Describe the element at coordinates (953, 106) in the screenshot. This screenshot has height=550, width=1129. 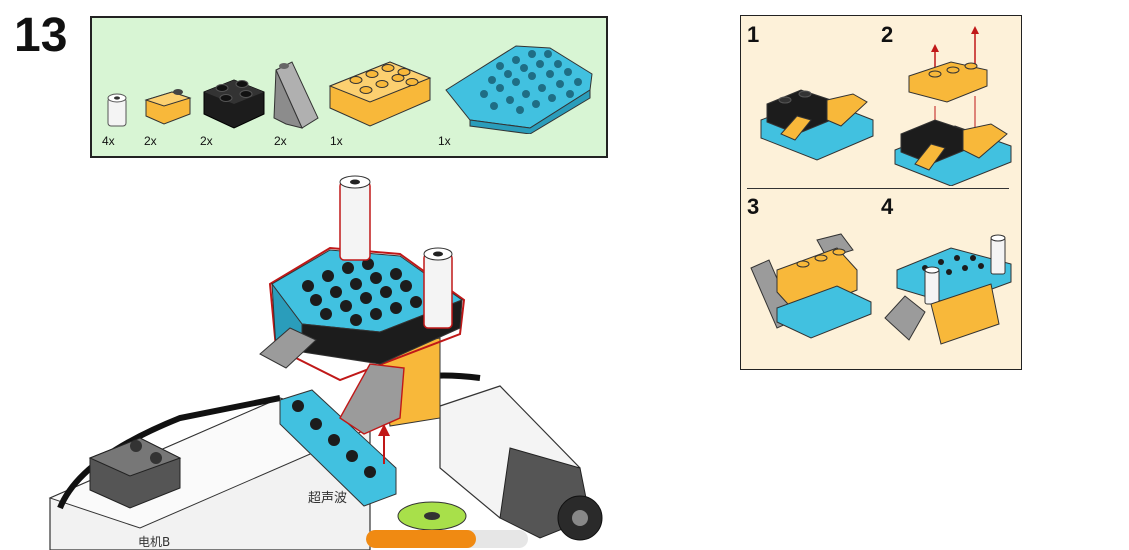
I see `substep-2-illustration` at that location.